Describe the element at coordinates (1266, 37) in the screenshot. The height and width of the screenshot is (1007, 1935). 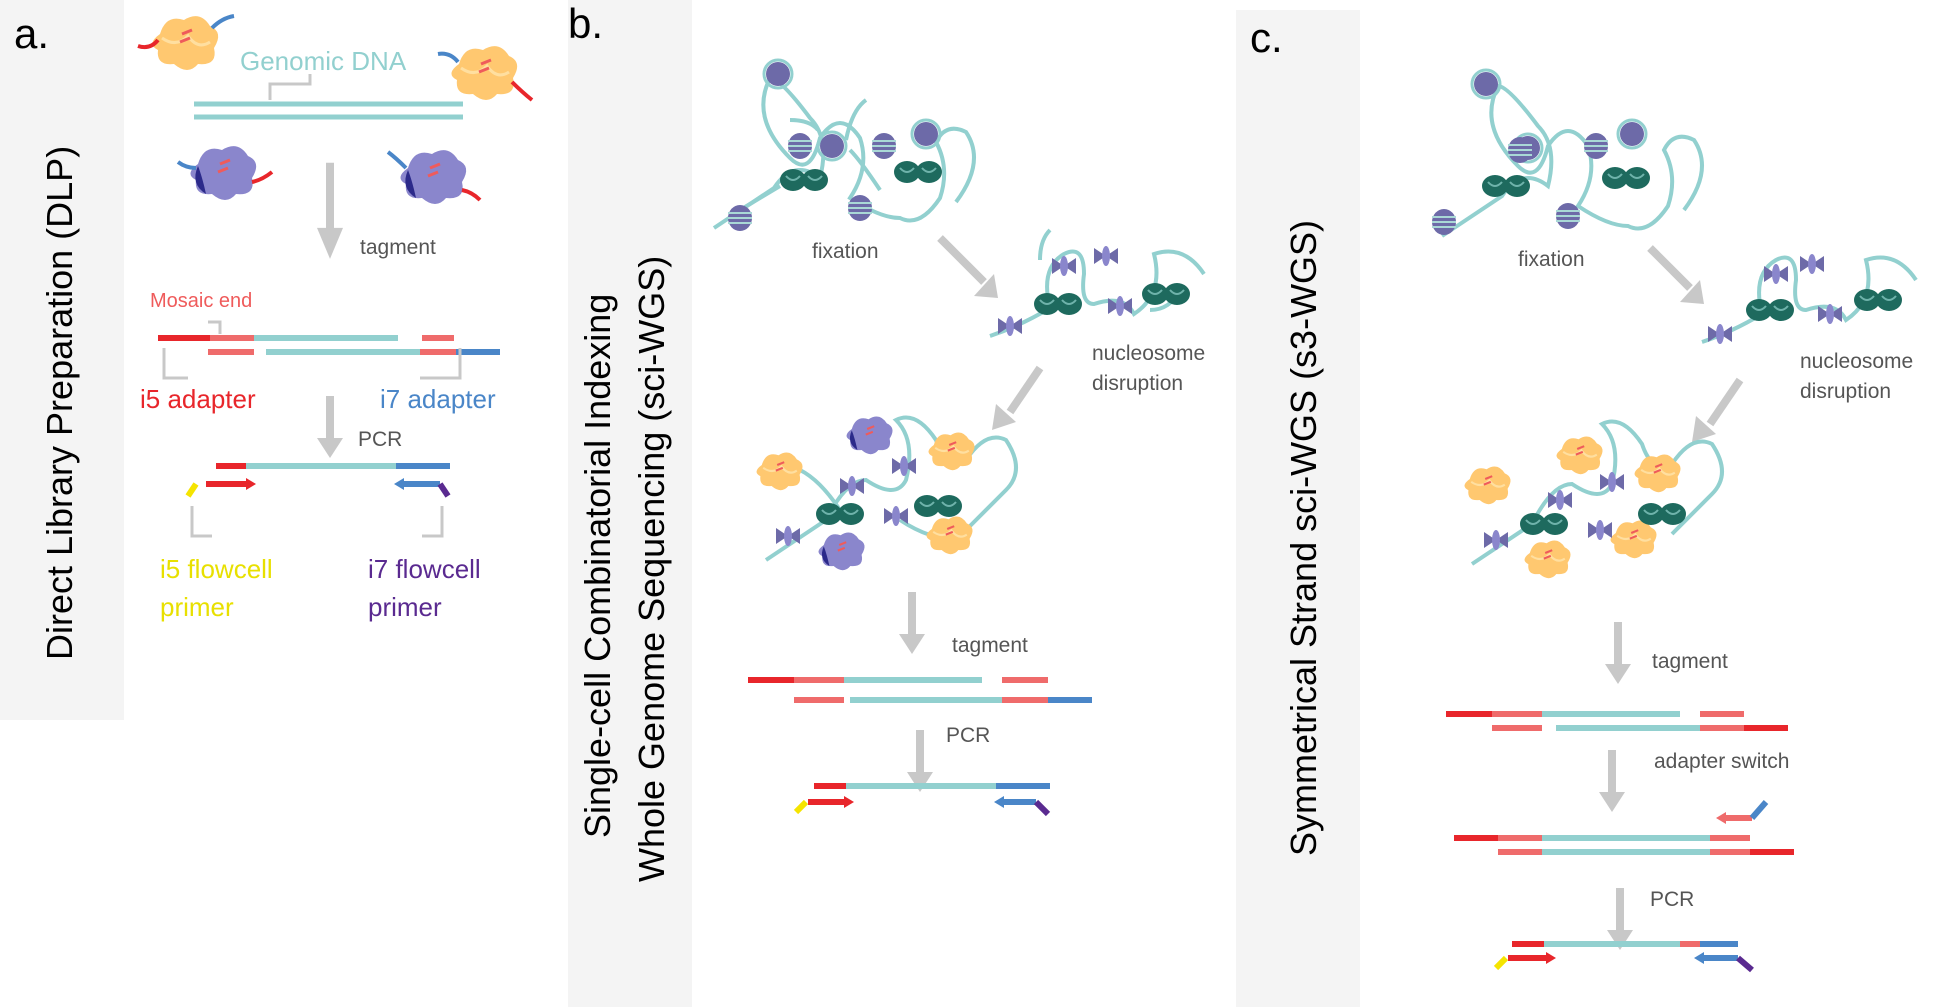
I see `panel-c-letter: c.` at that location.